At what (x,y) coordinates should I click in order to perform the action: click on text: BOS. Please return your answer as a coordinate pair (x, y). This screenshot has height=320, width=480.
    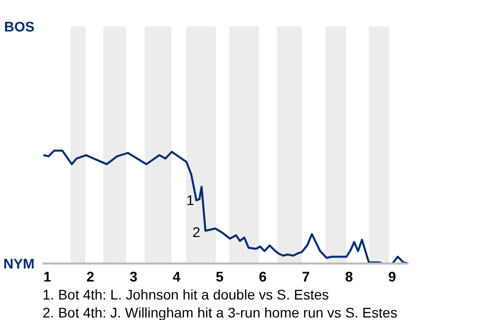
    Looking at the image, I should click on (19, 26).